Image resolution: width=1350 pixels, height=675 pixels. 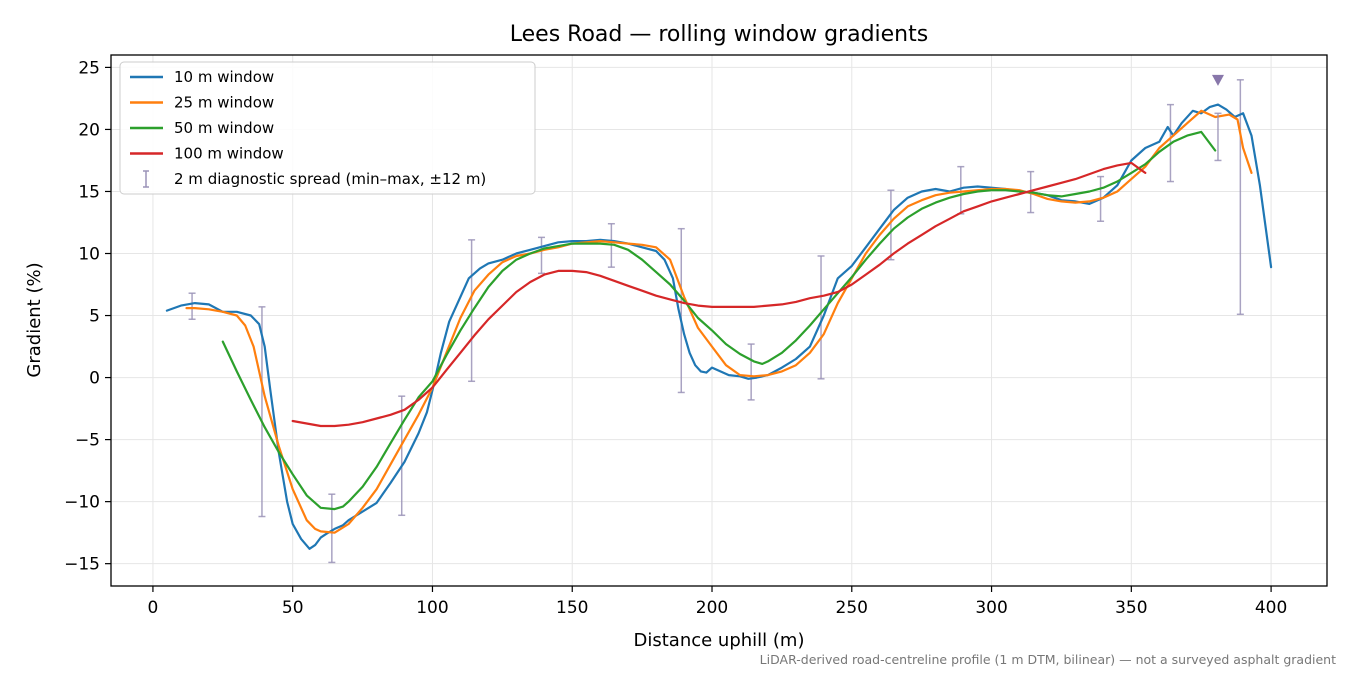 I want to click on x-tick-label: 400, so click(x=1271, y=608).